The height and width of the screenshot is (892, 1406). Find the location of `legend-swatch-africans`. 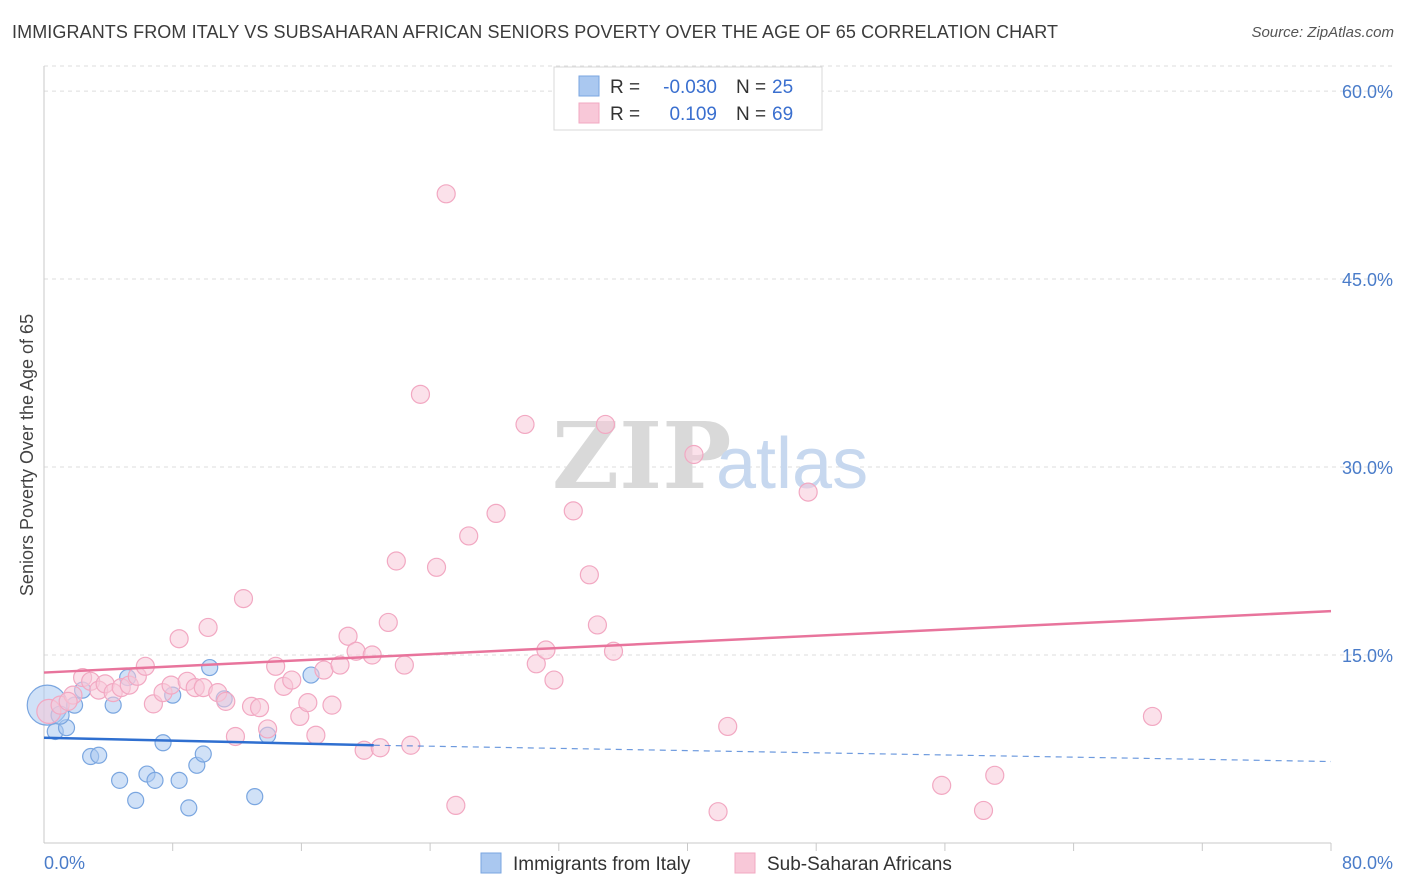

legend-swatch-africans is located at coordinates (745, 863).